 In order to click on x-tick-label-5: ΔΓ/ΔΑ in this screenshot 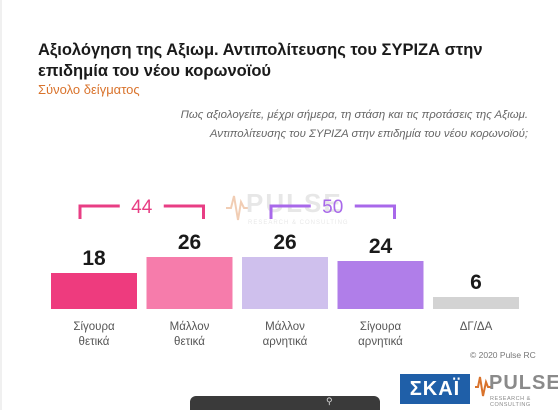, I will do `click(476, 327)`.